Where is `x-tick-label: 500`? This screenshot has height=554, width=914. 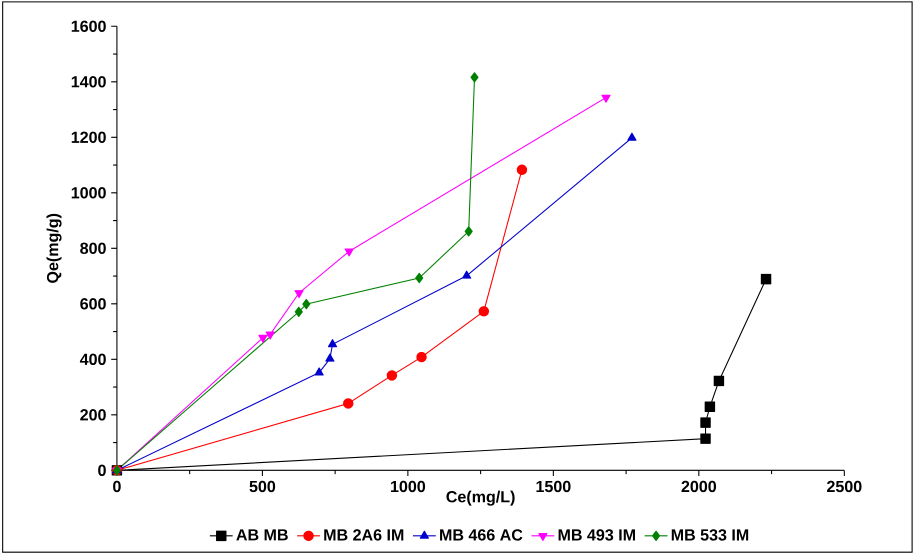
x-tick-label: 500 is located at coordinates (263, 486).